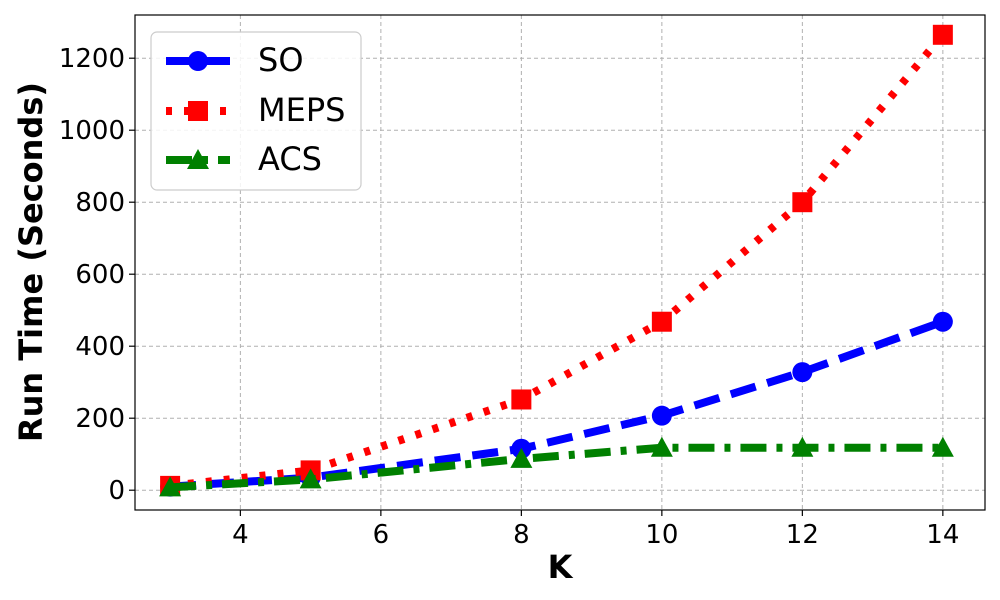 The width and height of the screenshot is (1000, 600). Describe the element at coordinates (92, 59) in the screenshot. I see `y-tick-label-1200: 1200` at that location.